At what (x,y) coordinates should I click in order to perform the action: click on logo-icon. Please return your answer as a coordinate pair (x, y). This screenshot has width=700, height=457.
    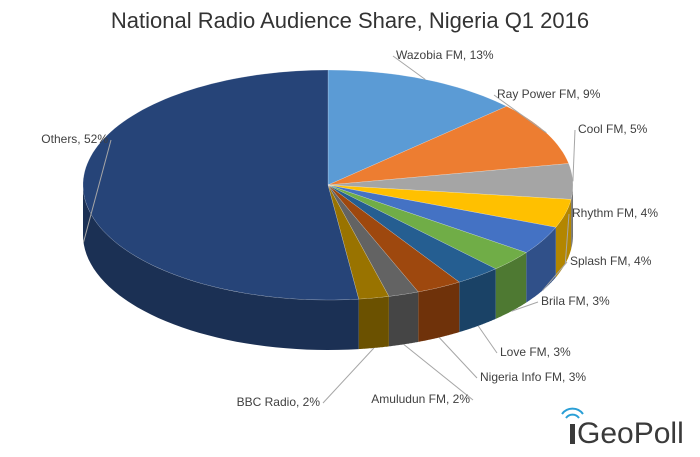
    Looking at the image, I should click on (572, 425).